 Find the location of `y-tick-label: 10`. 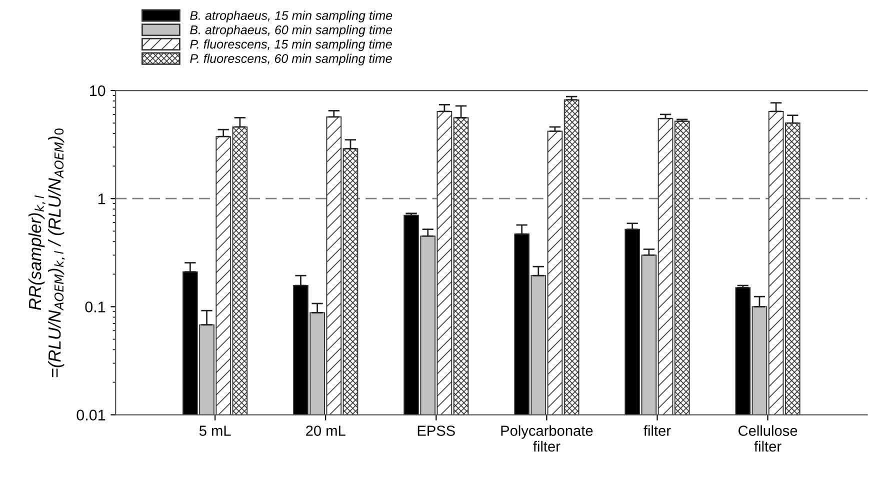

y-tick-label: 10 is located at coordinates (98, 90).